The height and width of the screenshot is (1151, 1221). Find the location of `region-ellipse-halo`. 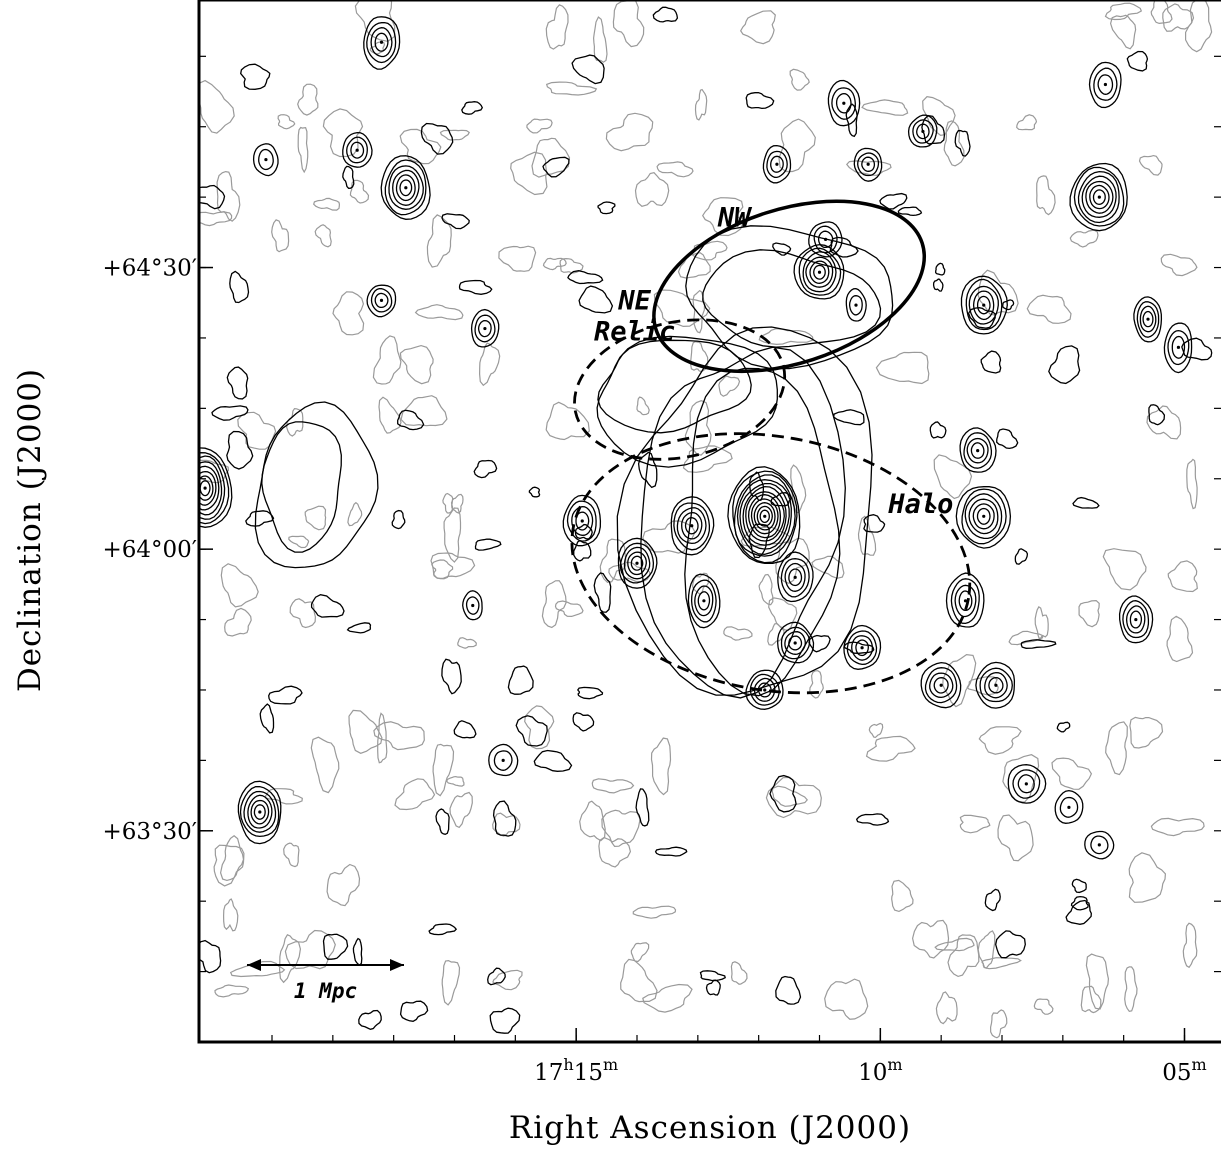

region-ellipse-halo is located at coordinates (771, 563).